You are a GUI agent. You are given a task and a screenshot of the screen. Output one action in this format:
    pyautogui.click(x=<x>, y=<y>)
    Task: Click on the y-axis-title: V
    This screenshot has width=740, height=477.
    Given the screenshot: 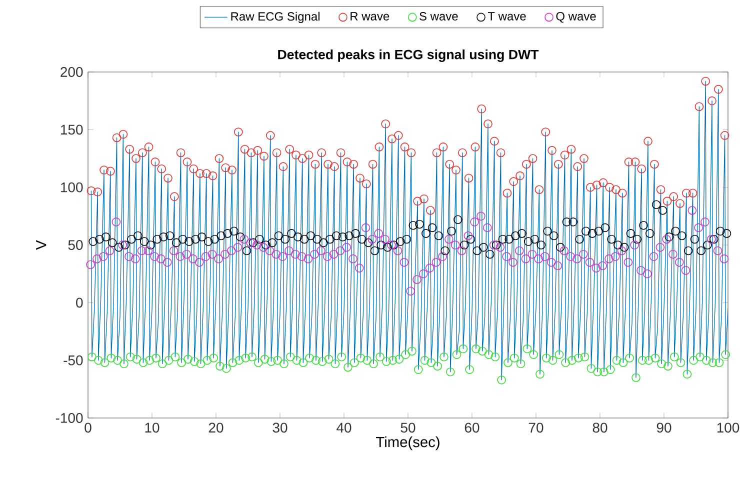 What is the action you would take?
    pyautogui.click(x=41, y=245)
    